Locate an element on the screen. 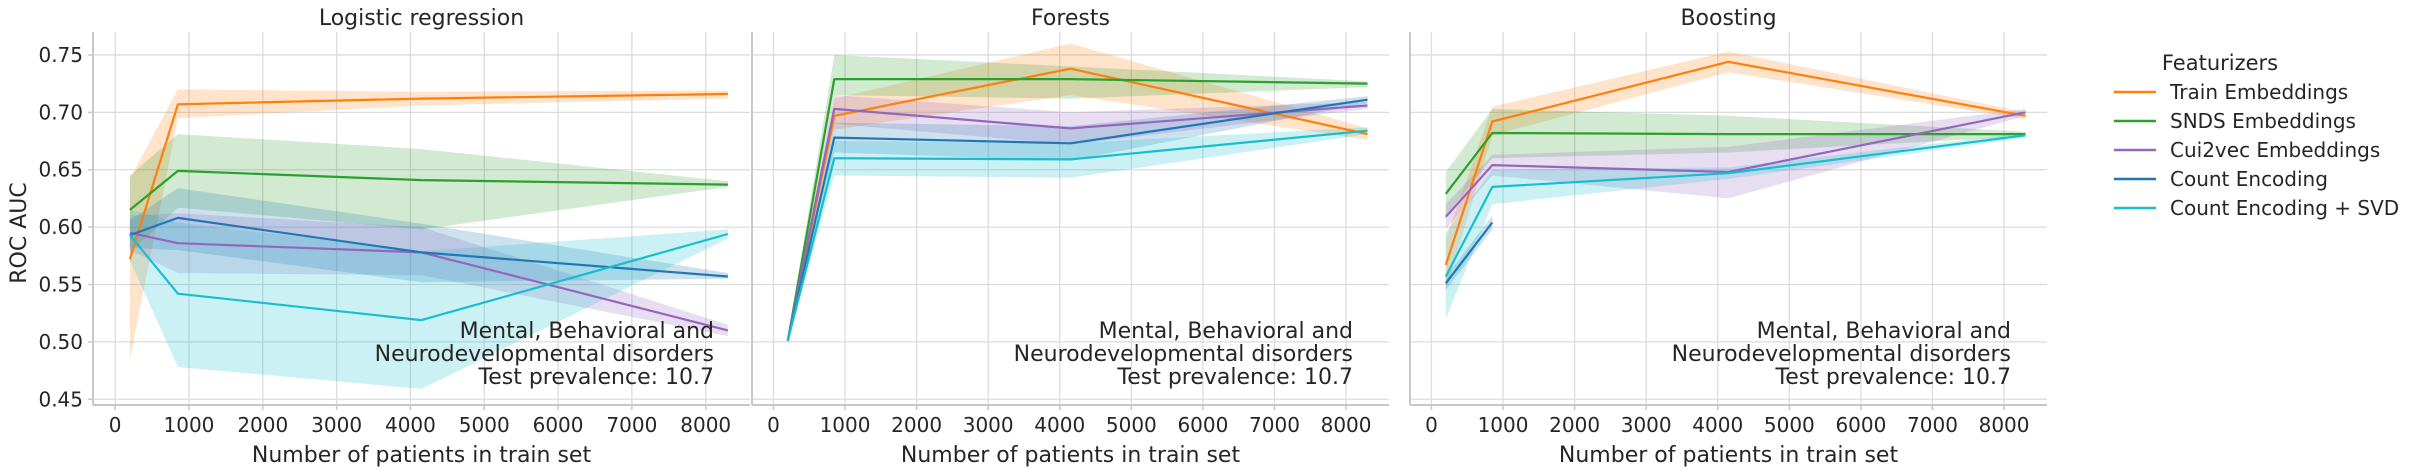 Image resolution: width=2410 pixels, height=473 pixels. band-train-embeddings is located at coordinates (428, 224).